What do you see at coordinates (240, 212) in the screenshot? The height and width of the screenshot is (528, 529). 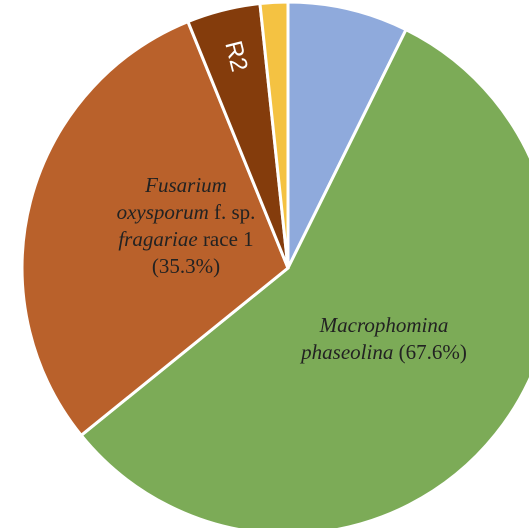 I see `label-word: sp.` at bounding box center [240, 212].